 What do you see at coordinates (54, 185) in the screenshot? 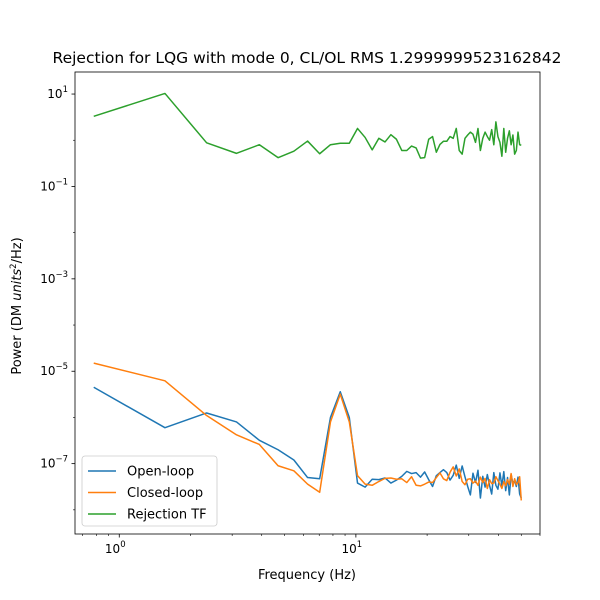
I see `y-tick-label: 10⁻¹` at bounding box center [54, 185].